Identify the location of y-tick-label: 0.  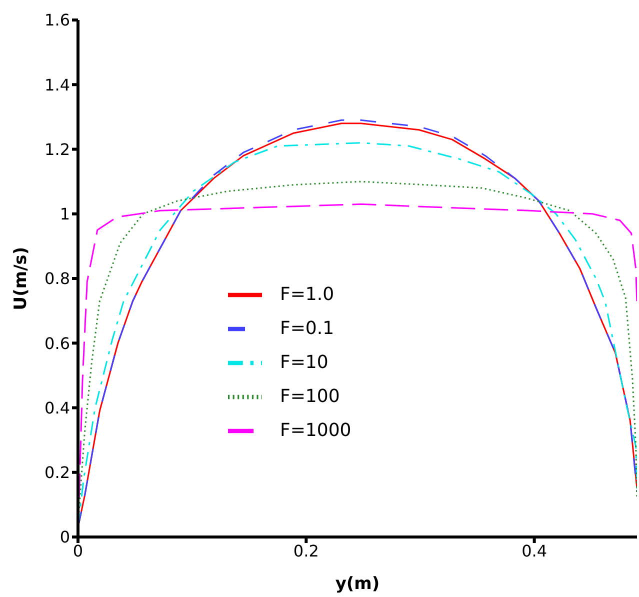
(65, 537).